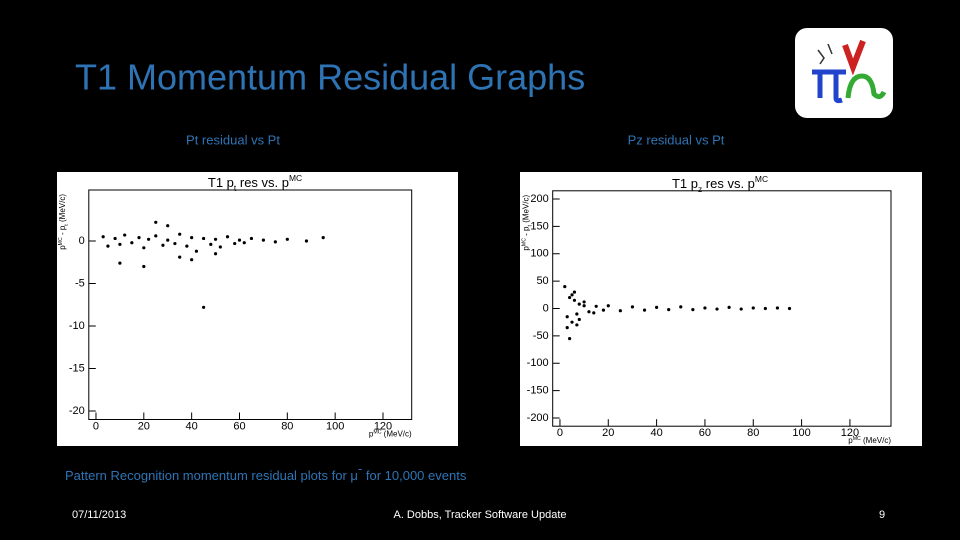 The height and width of the screenshot is (540, 960). Describe the element at coordinates (676, 139) in the screenshot. I see `chart-subtitle: Pz residual vs Pt` at that location.